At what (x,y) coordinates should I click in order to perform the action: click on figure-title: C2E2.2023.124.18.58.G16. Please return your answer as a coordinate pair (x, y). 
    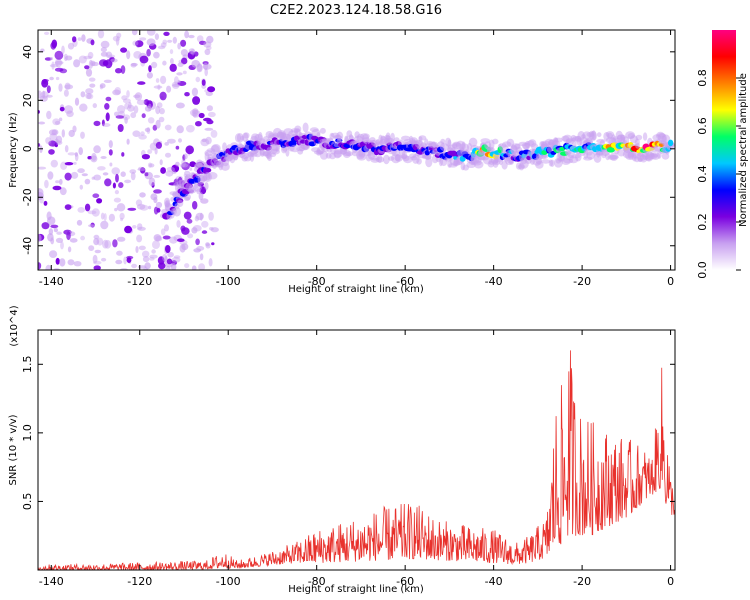
    Looking at the image, I should click on (356, 10).